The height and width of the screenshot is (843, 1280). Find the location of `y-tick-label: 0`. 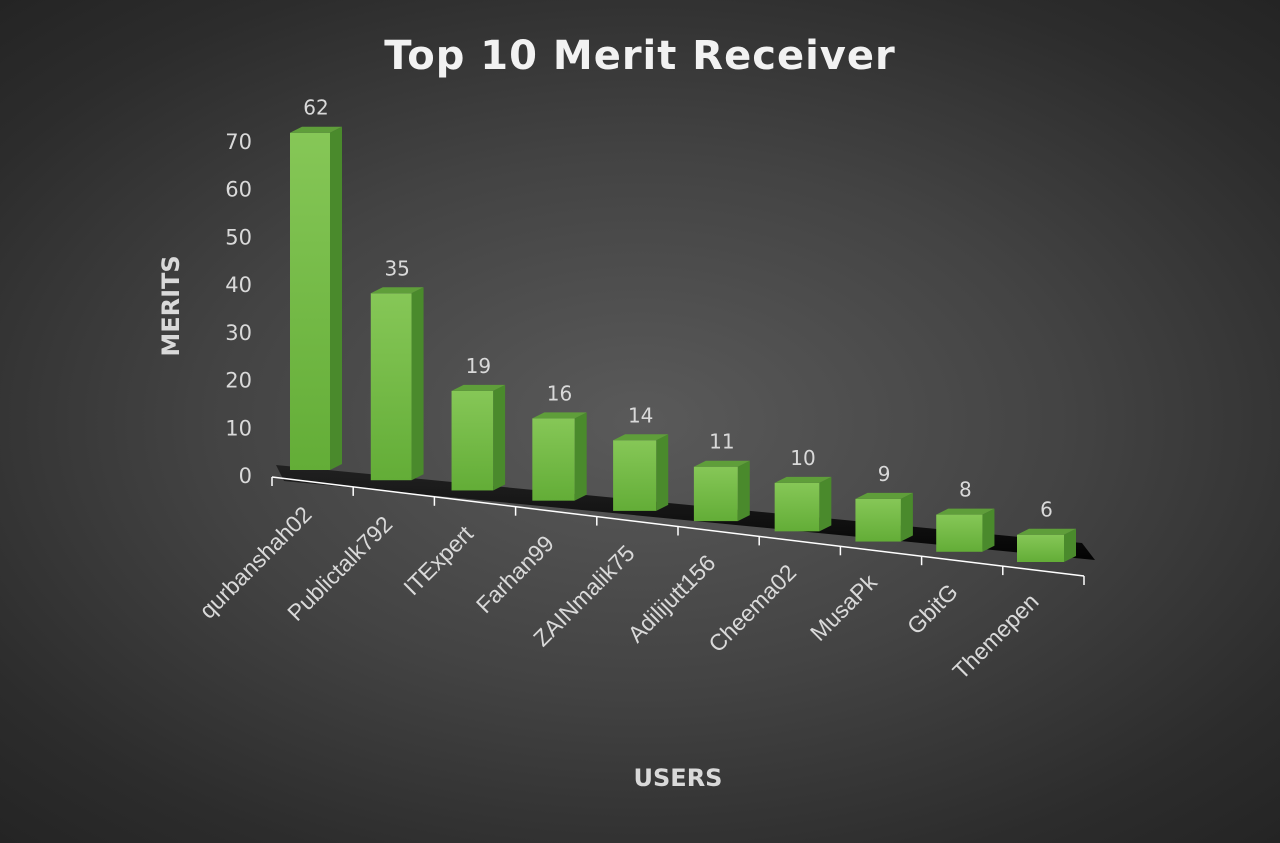

y-tick-label: 0 is located at coordinates (245, 476).